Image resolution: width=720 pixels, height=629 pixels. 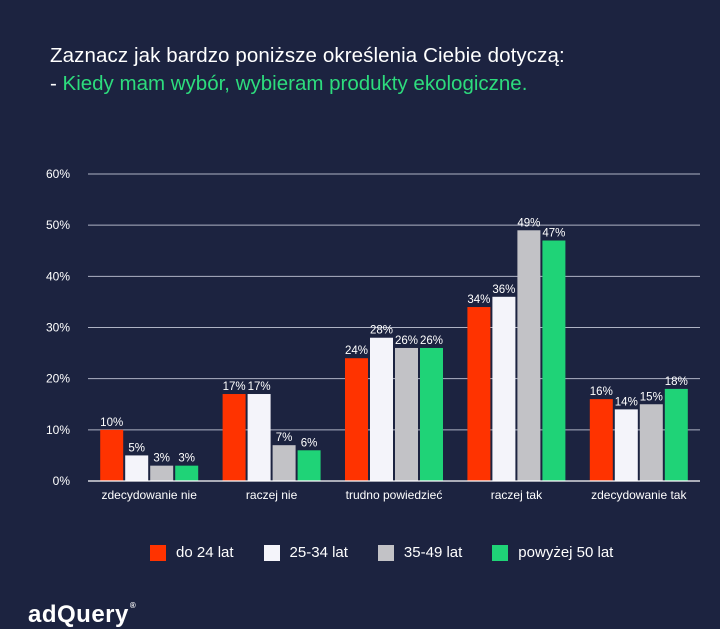 What do you see at coordinates (58, 276) in the screenshot?
I see `y-tick-label: 40%` at bounding box center [58, 276].